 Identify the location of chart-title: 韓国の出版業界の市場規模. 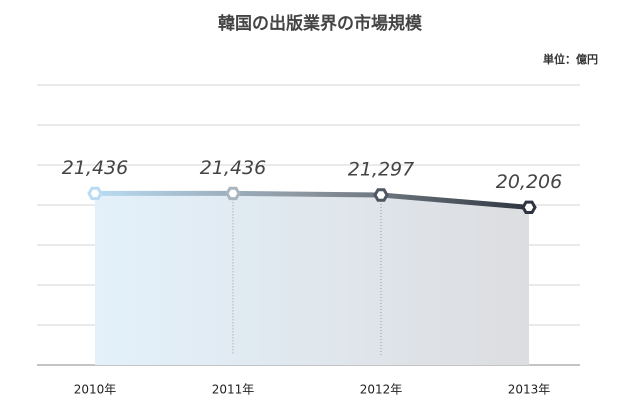
(320, 23).